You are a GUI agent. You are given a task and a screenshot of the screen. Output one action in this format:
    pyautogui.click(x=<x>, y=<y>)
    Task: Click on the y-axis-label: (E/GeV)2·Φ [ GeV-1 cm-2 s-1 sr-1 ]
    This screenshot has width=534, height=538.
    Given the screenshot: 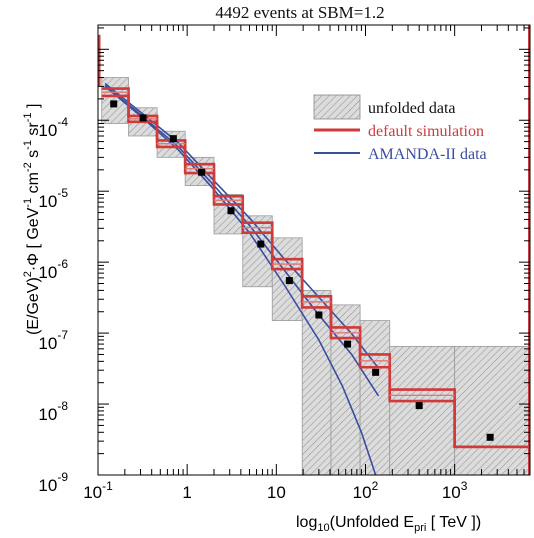 What is the action you would take?
    pyautogui.click(x=32, y=219)
    